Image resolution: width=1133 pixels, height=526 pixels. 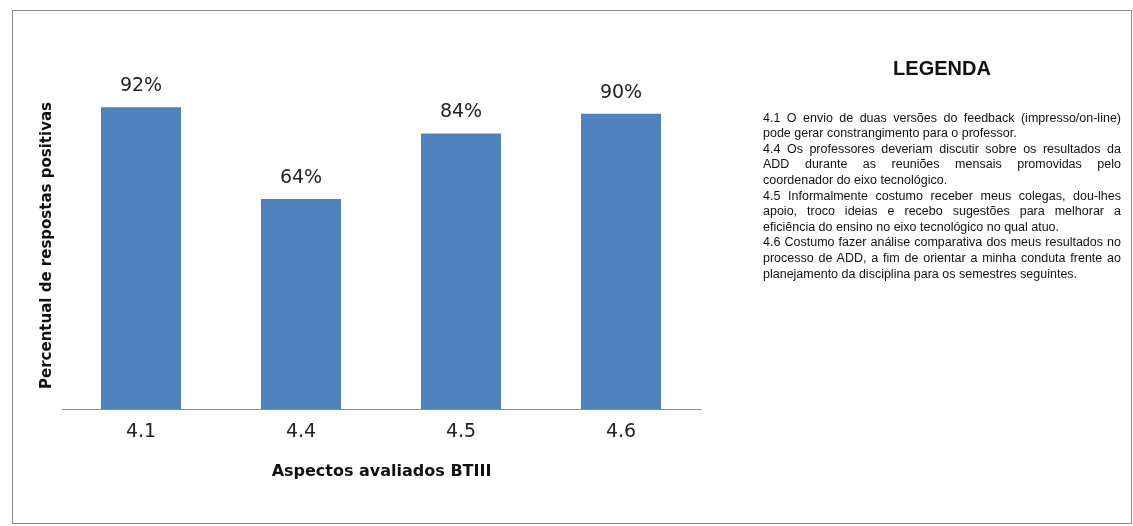 What do you see at coordinates (942, 259) in the screenshot?
I see `text: 4.6 Costumo fazer análise comparativa dos meus resultados no processo de ADD, a fim de orientar a minha conduta frente ao planejamento da disciplina para os semestres seguintes.` at bounding box center [942, 259].